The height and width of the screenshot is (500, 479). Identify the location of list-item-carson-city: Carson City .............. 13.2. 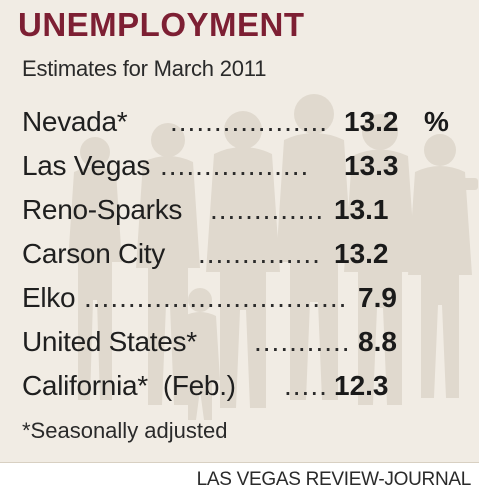
(244, 254).